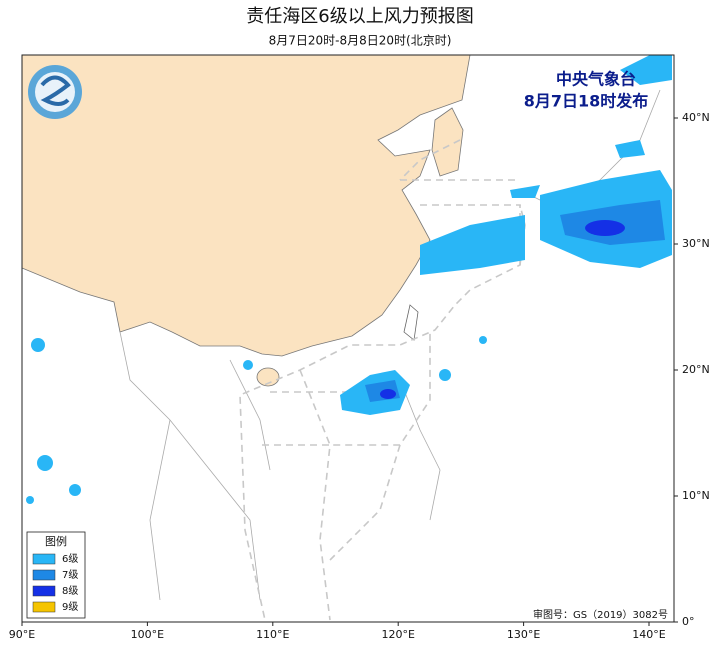 This screenshot has width=720, height=653. I want to click on hainan, so click(268, 377).